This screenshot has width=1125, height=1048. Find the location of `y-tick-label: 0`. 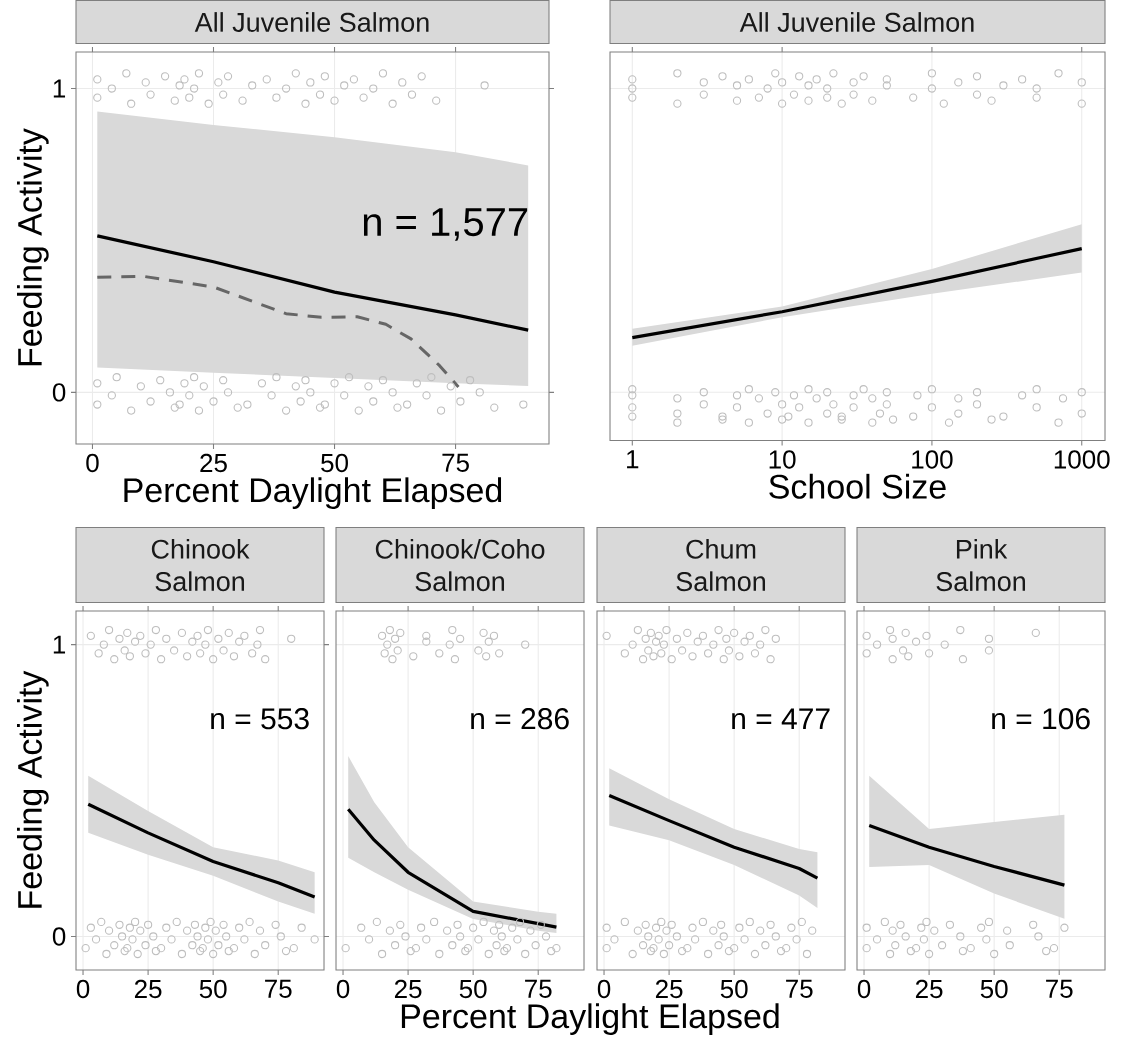

y-tick-label: 0 is located at coordinates (59, 392).